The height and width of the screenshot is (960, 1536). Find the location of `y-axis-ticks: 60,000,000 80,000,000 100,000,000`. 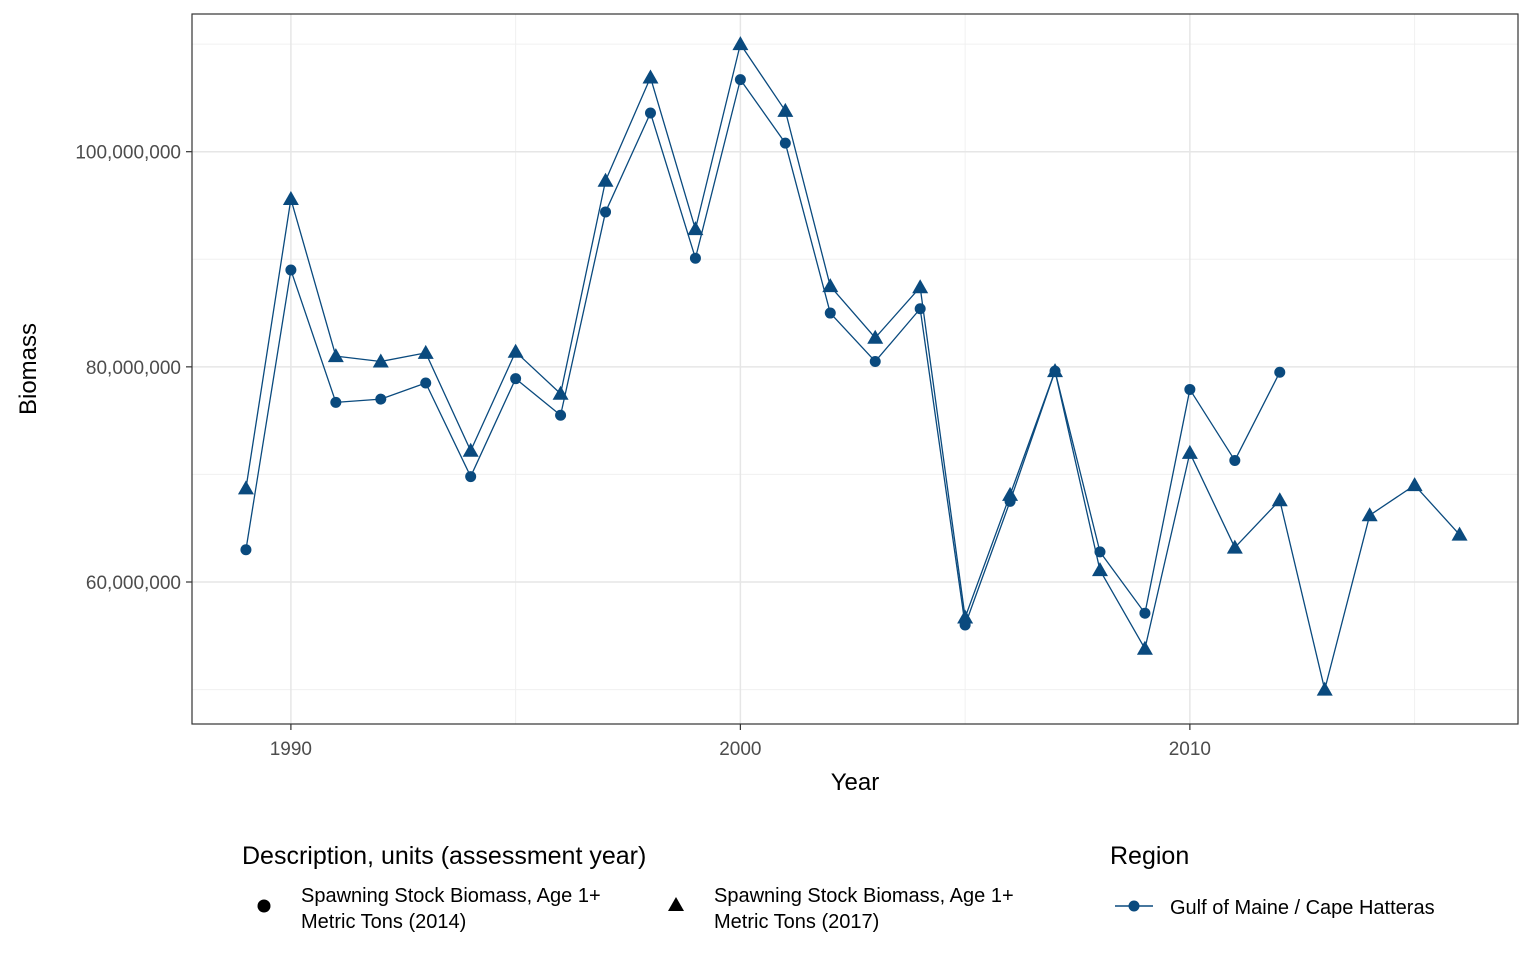

y-axis-ticks: 60,000,000 80,000,000 100,000,000 is located at coordinates (133, 368).